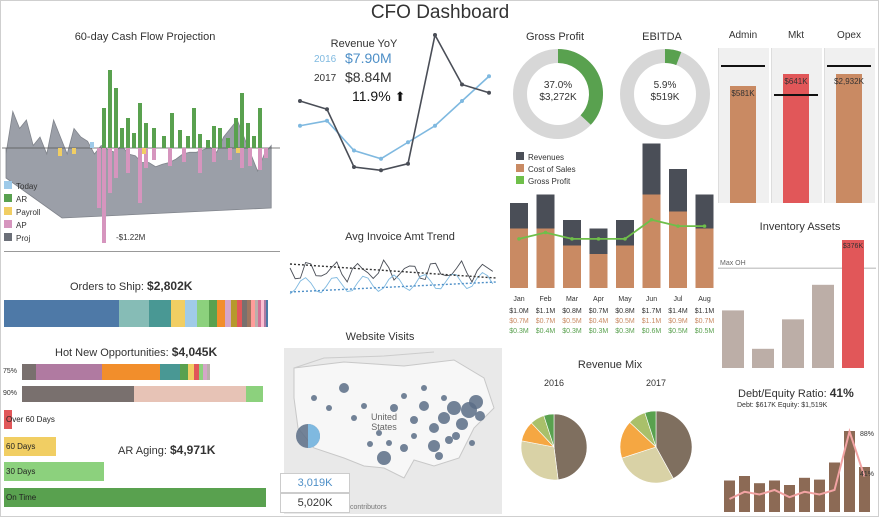  I want to click on ebitda-donut, so click(665, 94).